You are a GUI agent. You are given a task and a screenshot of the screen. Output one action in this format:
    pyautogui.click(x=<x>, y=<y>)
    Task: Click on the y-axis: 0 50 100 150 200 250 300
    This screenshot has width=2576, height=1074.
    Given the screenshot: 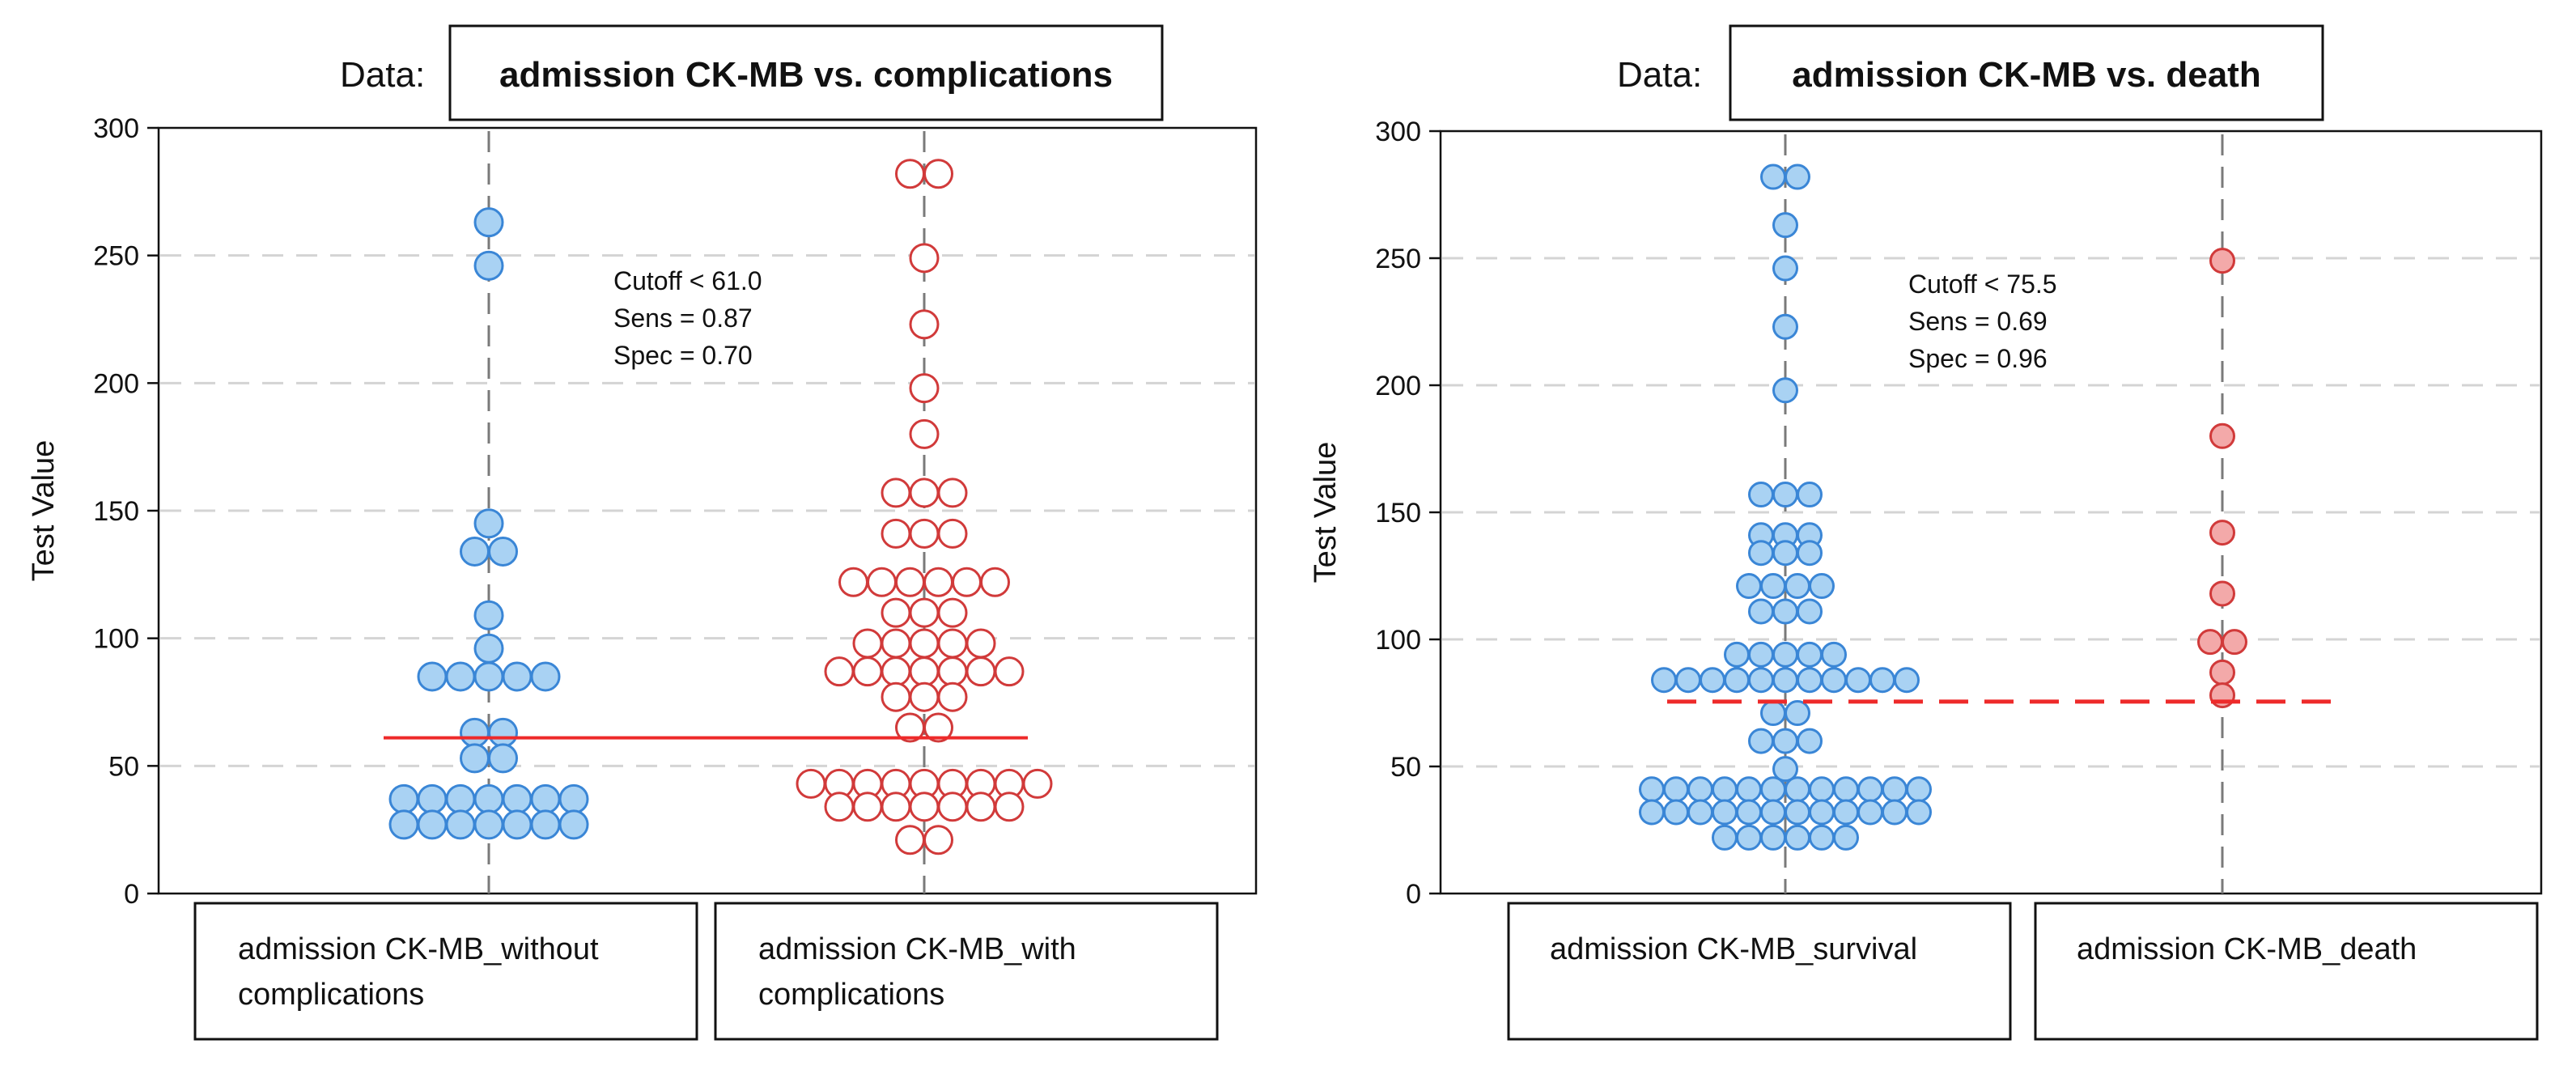 What is the action you would take?
    pyautogui.click(x=126, y=512)
    